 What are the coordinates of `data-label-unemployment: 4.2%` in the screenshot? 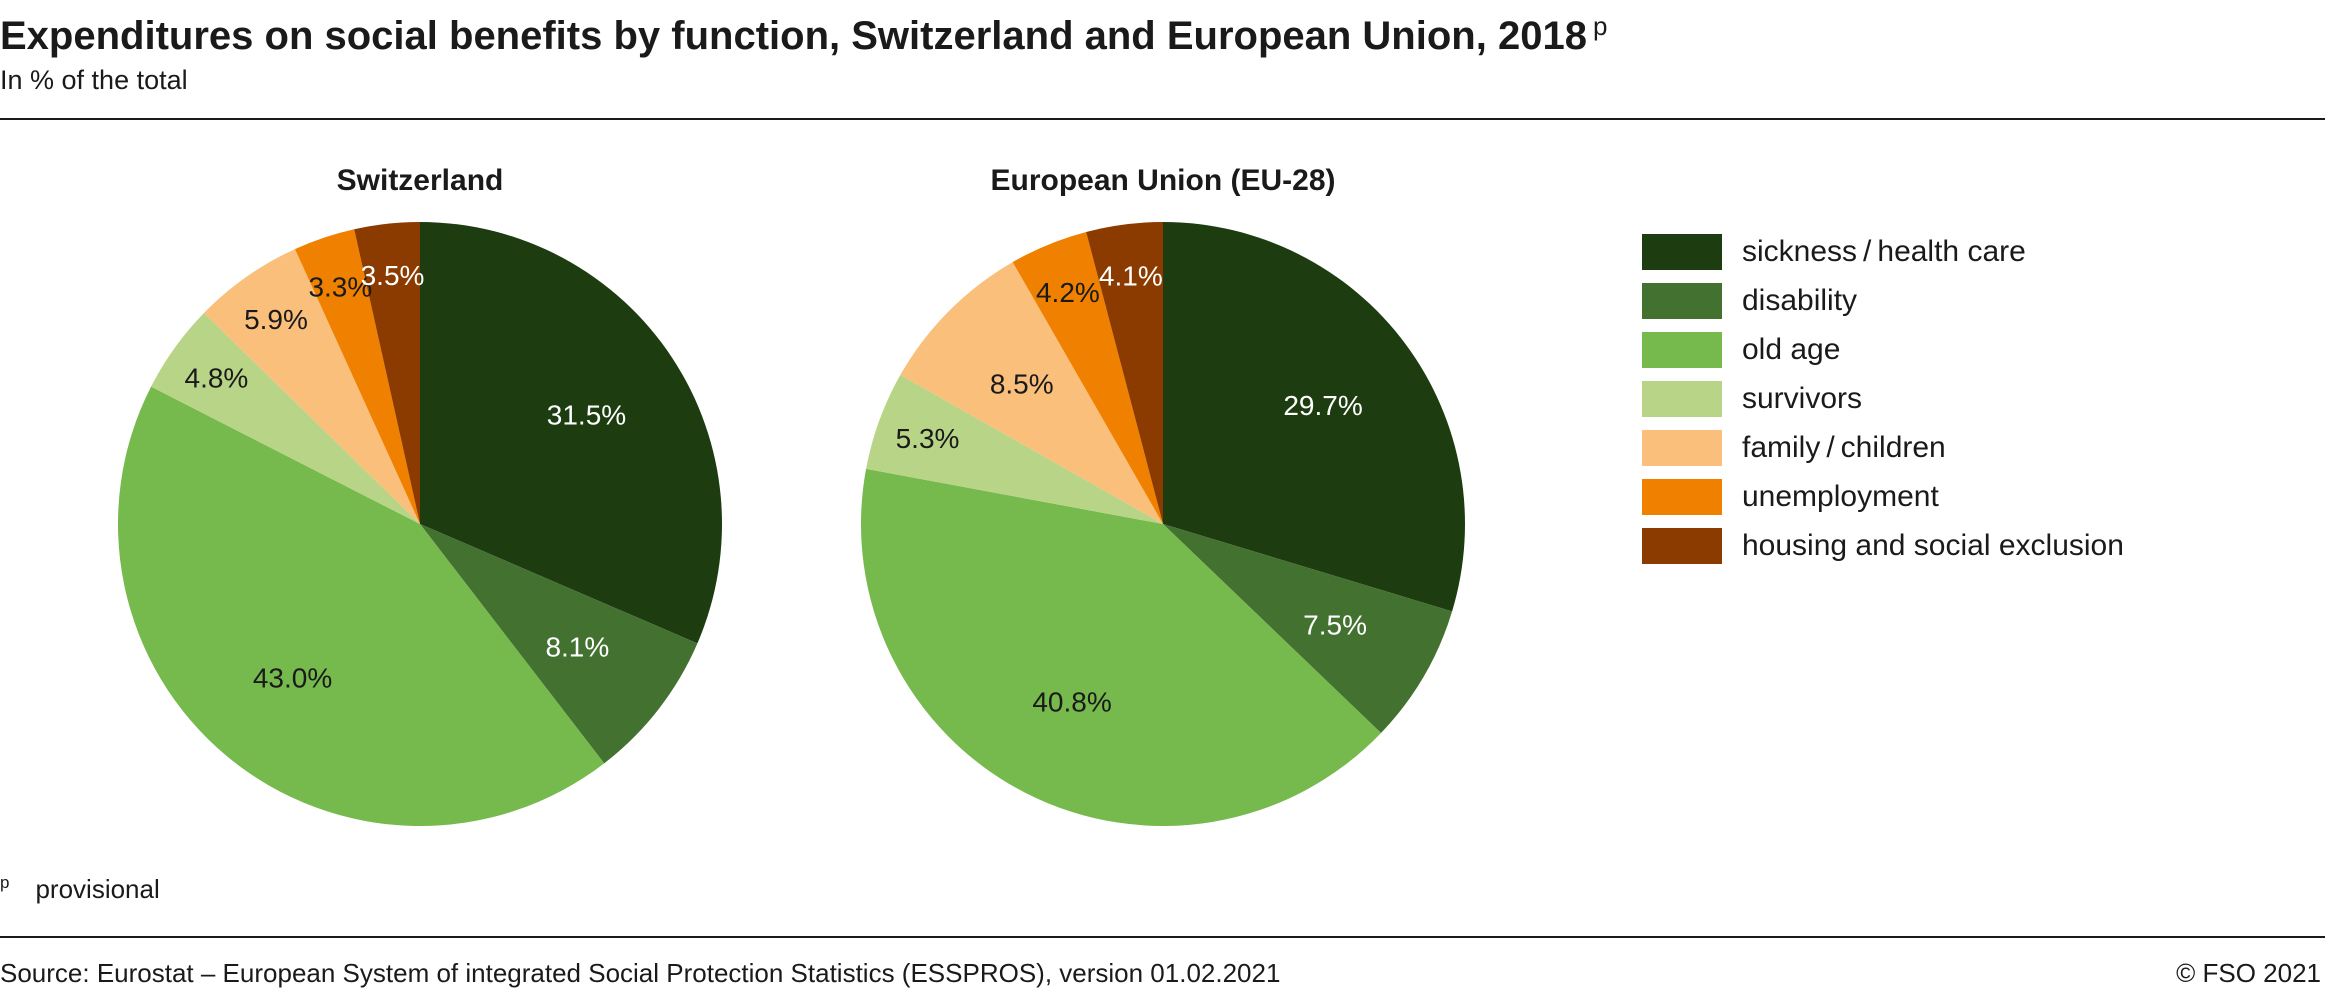 It's located at (1068, 292).